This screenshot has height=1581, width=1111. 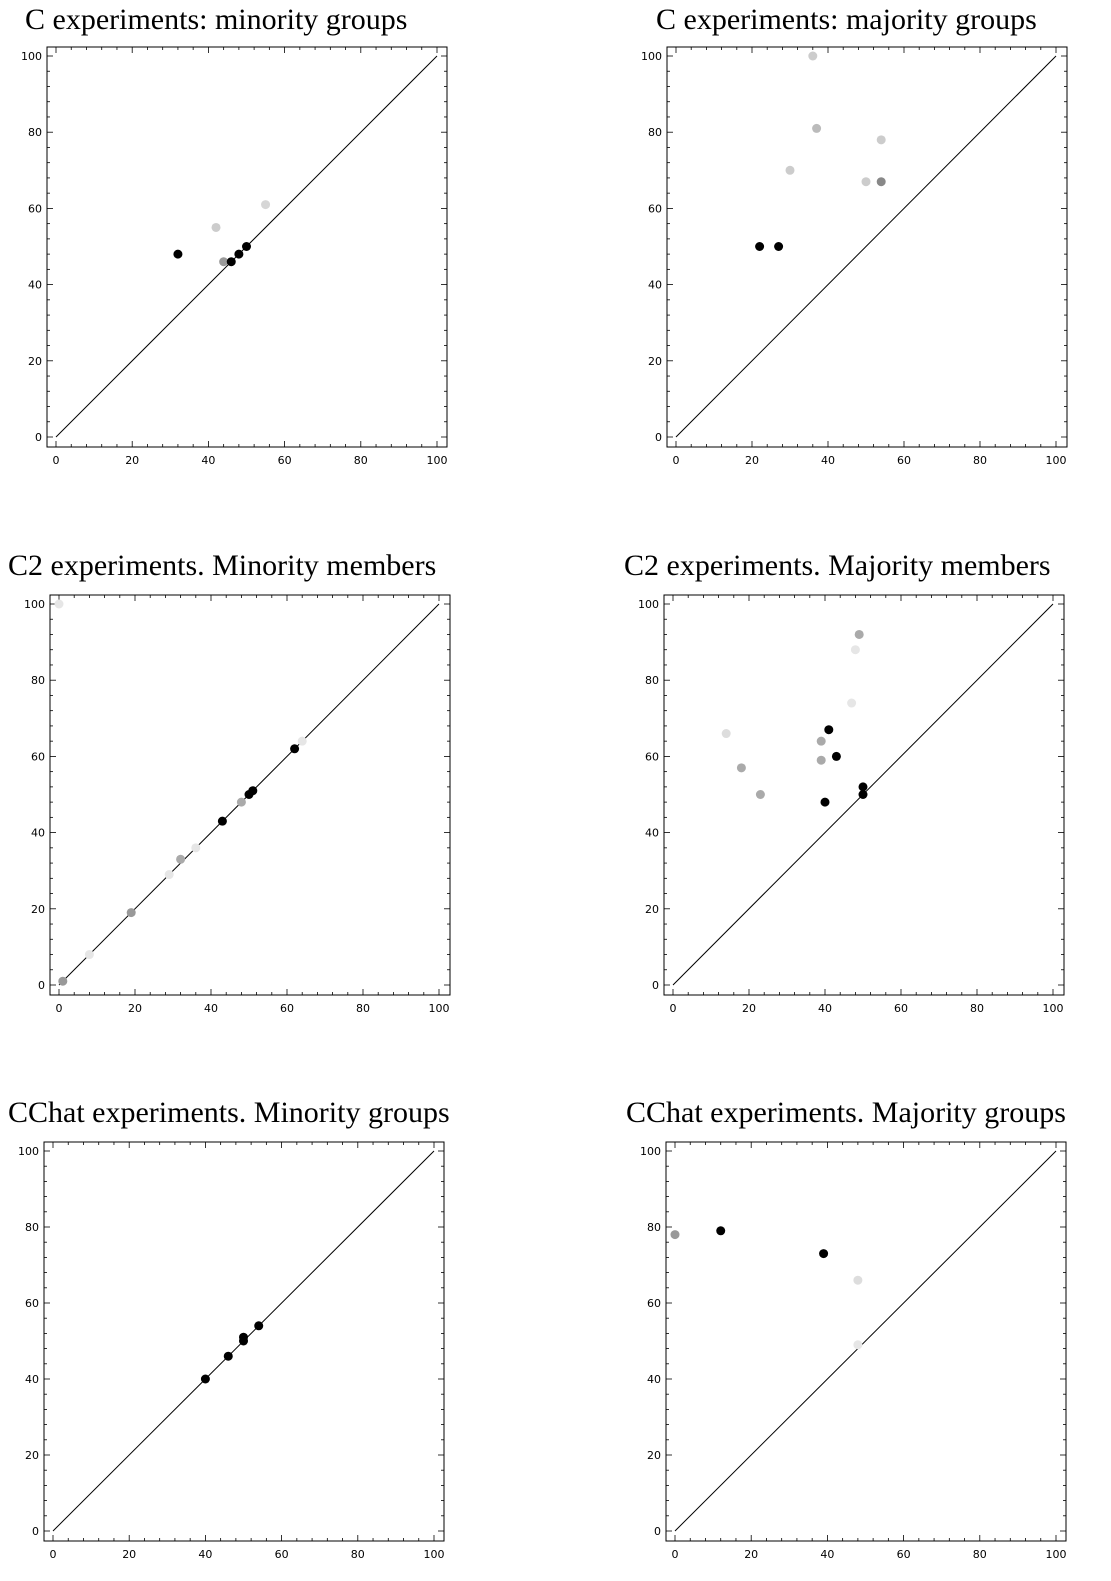 I want to click on chart-title: CChat experiments. Minority groups, so click(x=229, y=1112).